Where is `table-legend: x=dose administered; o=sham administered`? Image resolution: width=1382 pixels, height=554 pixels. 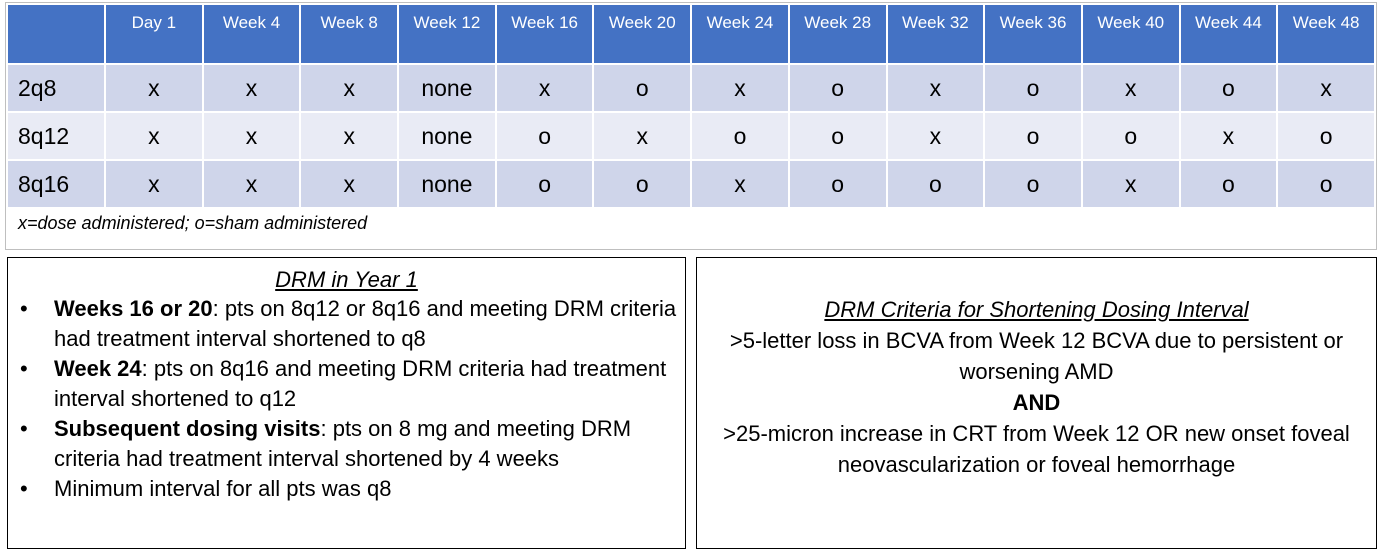
table-legend: x=dose administered; o=sham administered is located at coordinates (193, 223).